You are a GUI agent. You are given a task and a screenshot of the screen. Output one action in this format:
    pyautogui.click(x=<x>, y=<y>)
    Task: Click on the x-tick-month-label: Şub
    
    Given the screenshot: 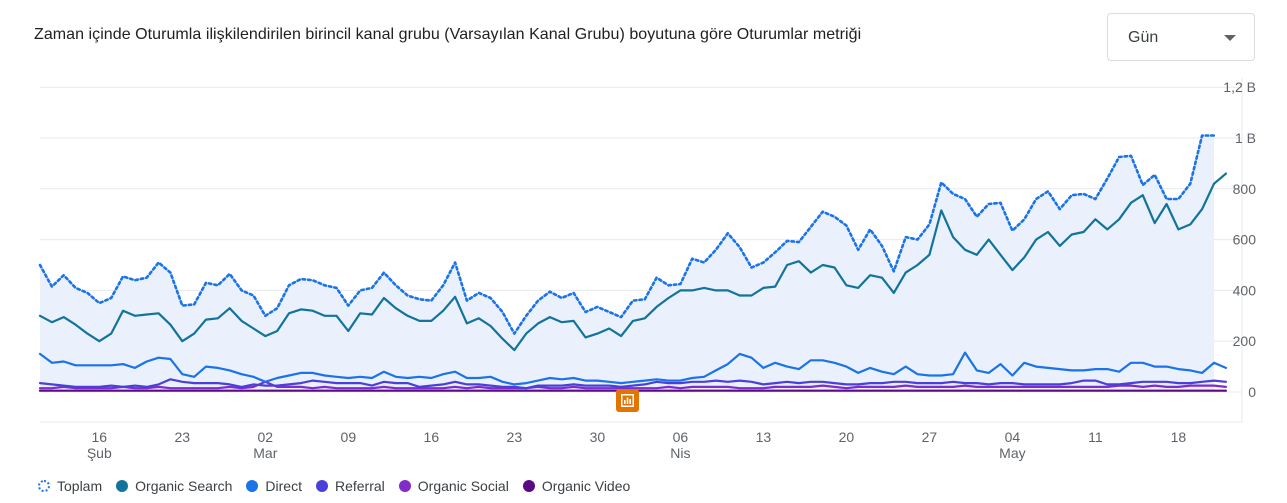 What is the action you would take?
    pyautogui.click(x=99, y=453)
    